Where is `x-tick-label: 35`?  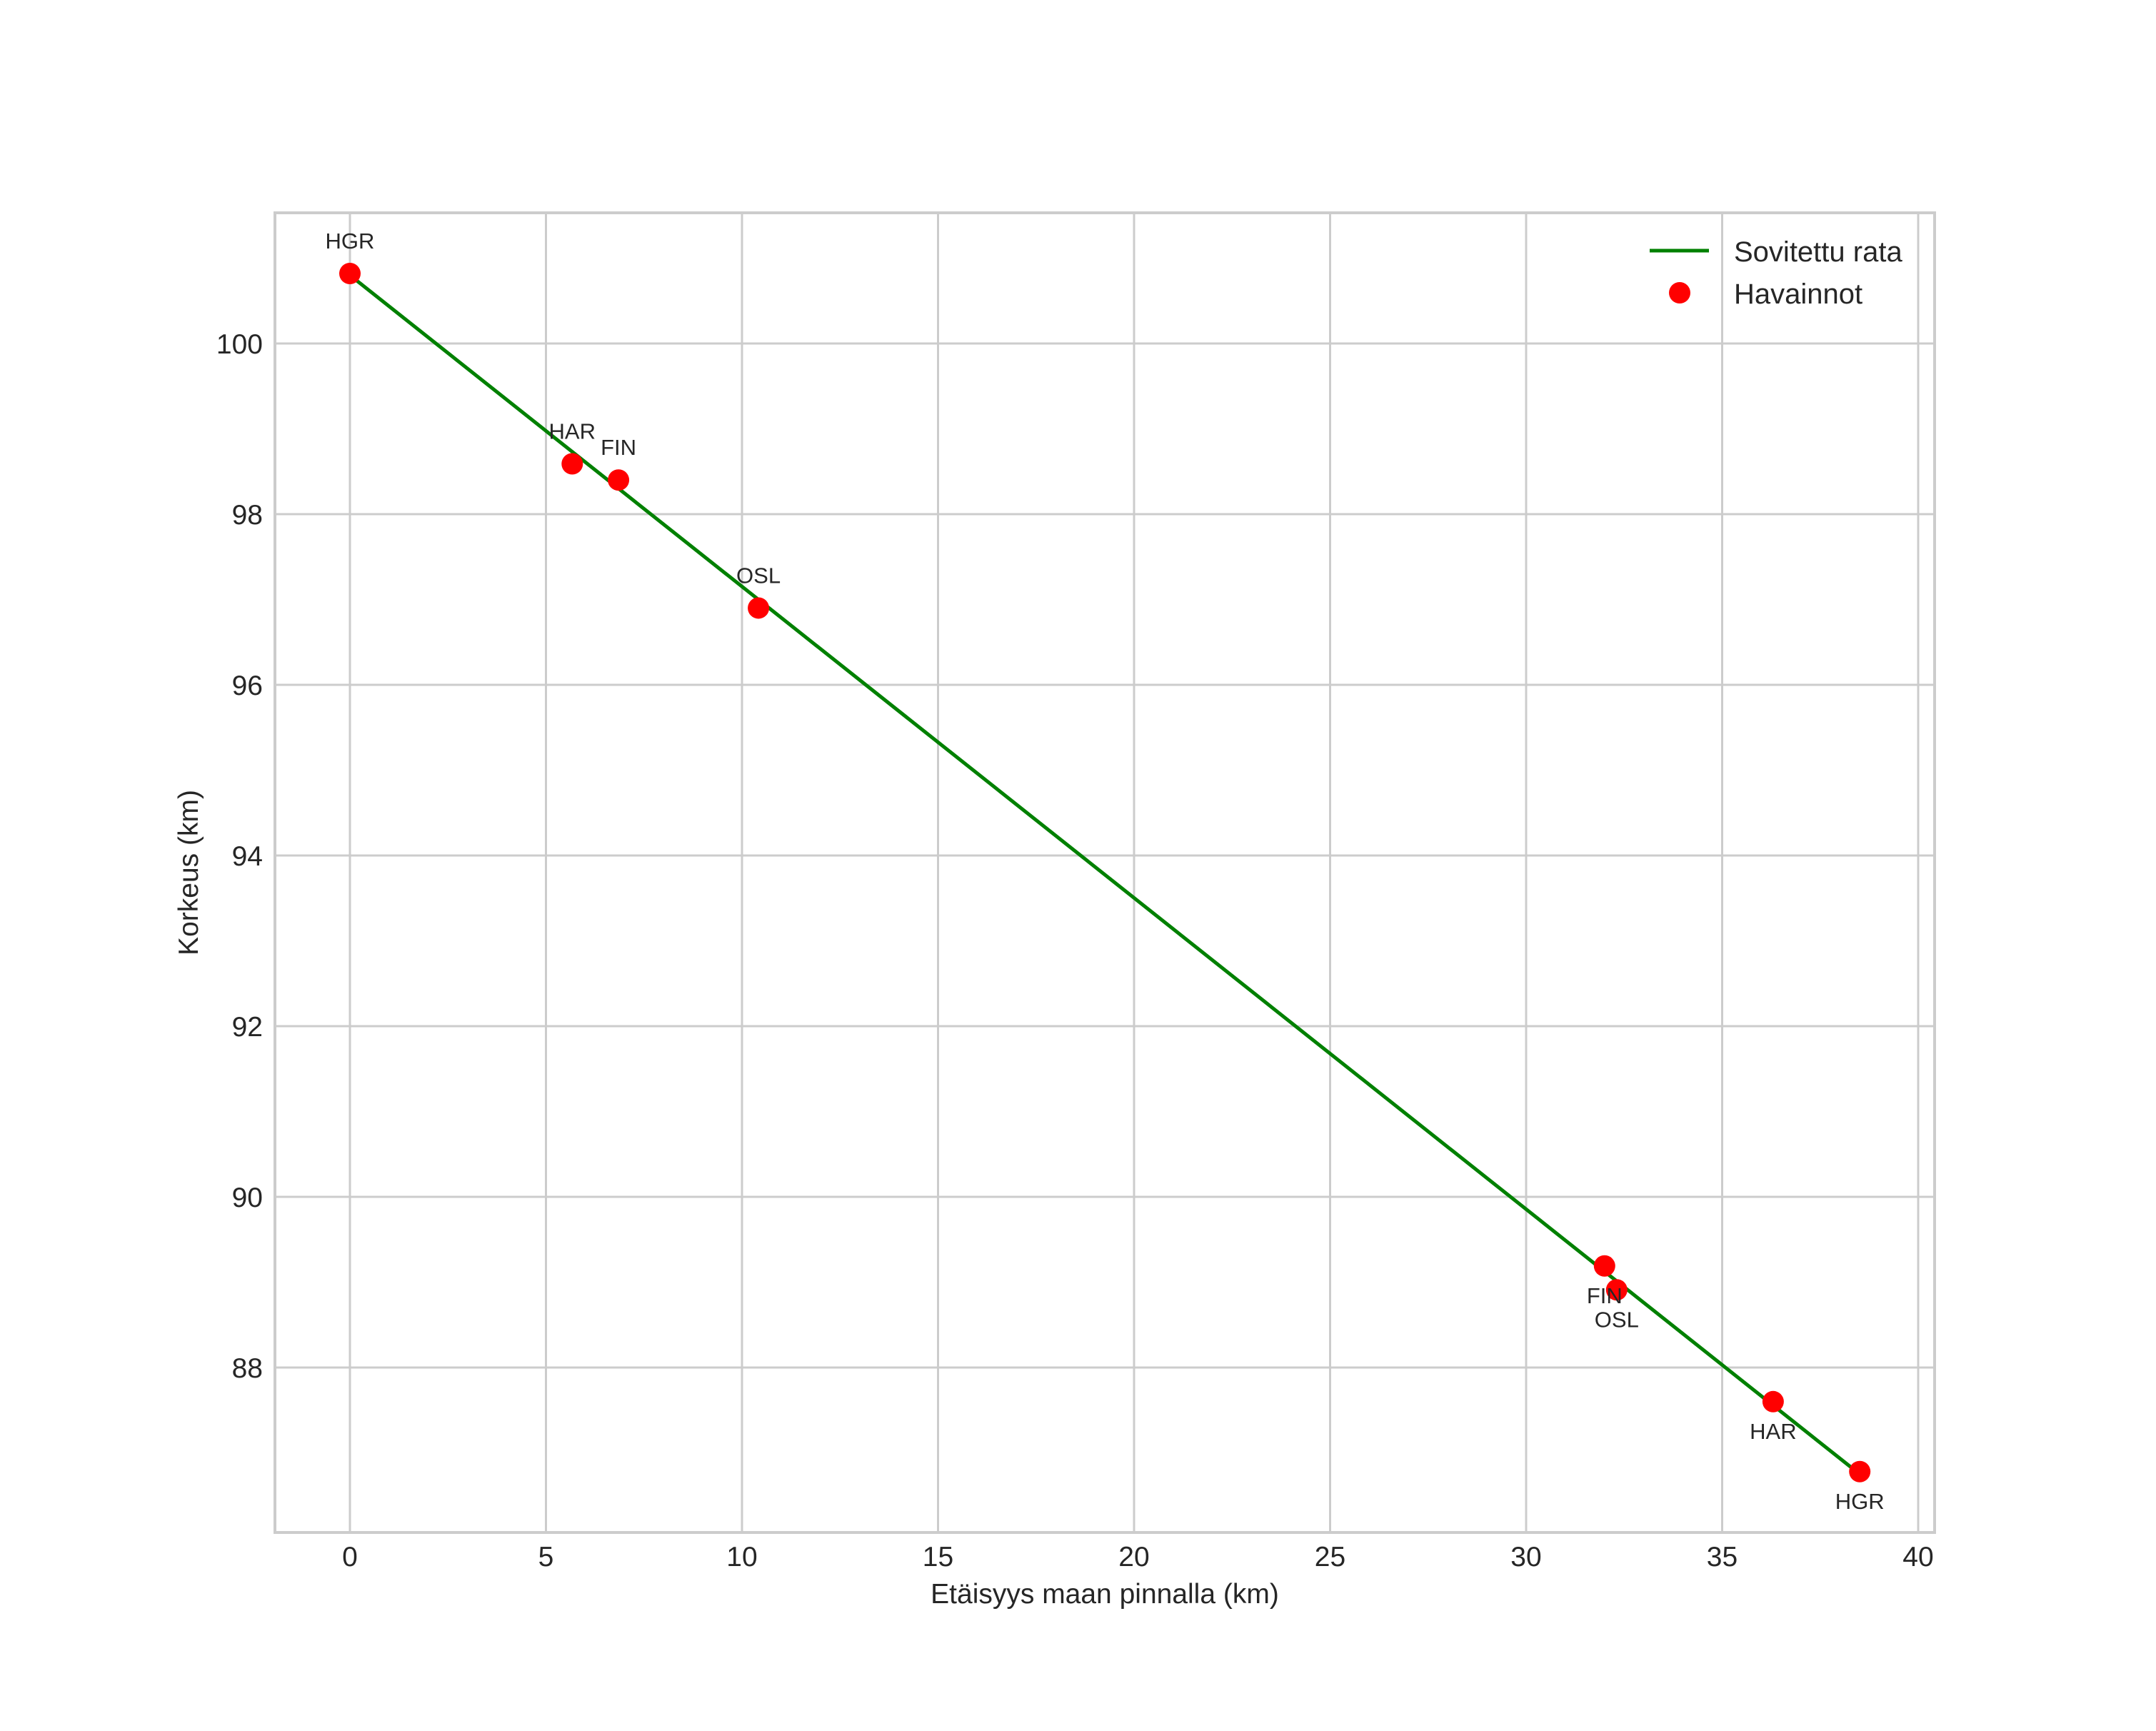
x-tick-label: 35 is located at coordinates (1723, 1557).